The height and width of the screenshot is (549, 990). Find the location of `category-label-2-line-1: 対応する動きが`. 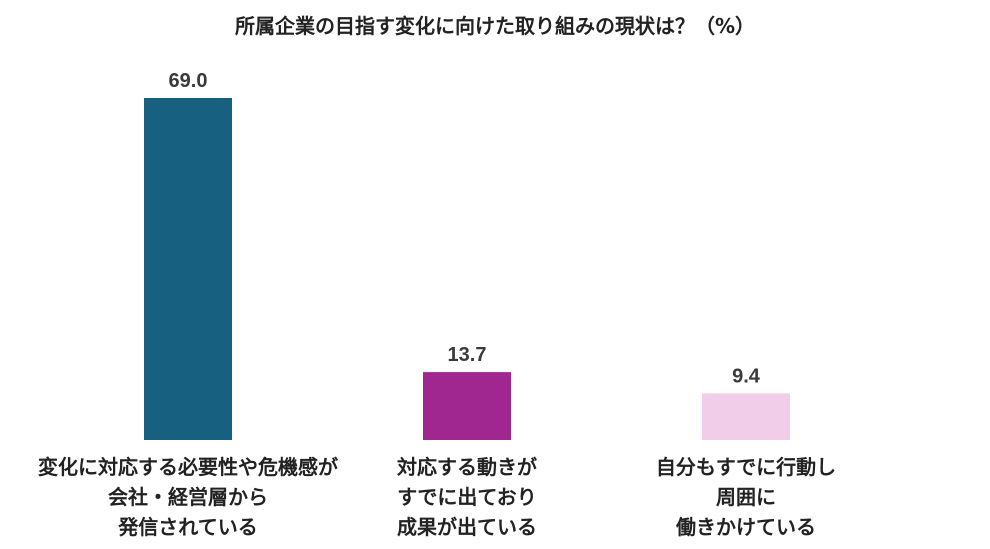

category-label-2-line-1: 対応する動きが is located at coordinates (467, 467).